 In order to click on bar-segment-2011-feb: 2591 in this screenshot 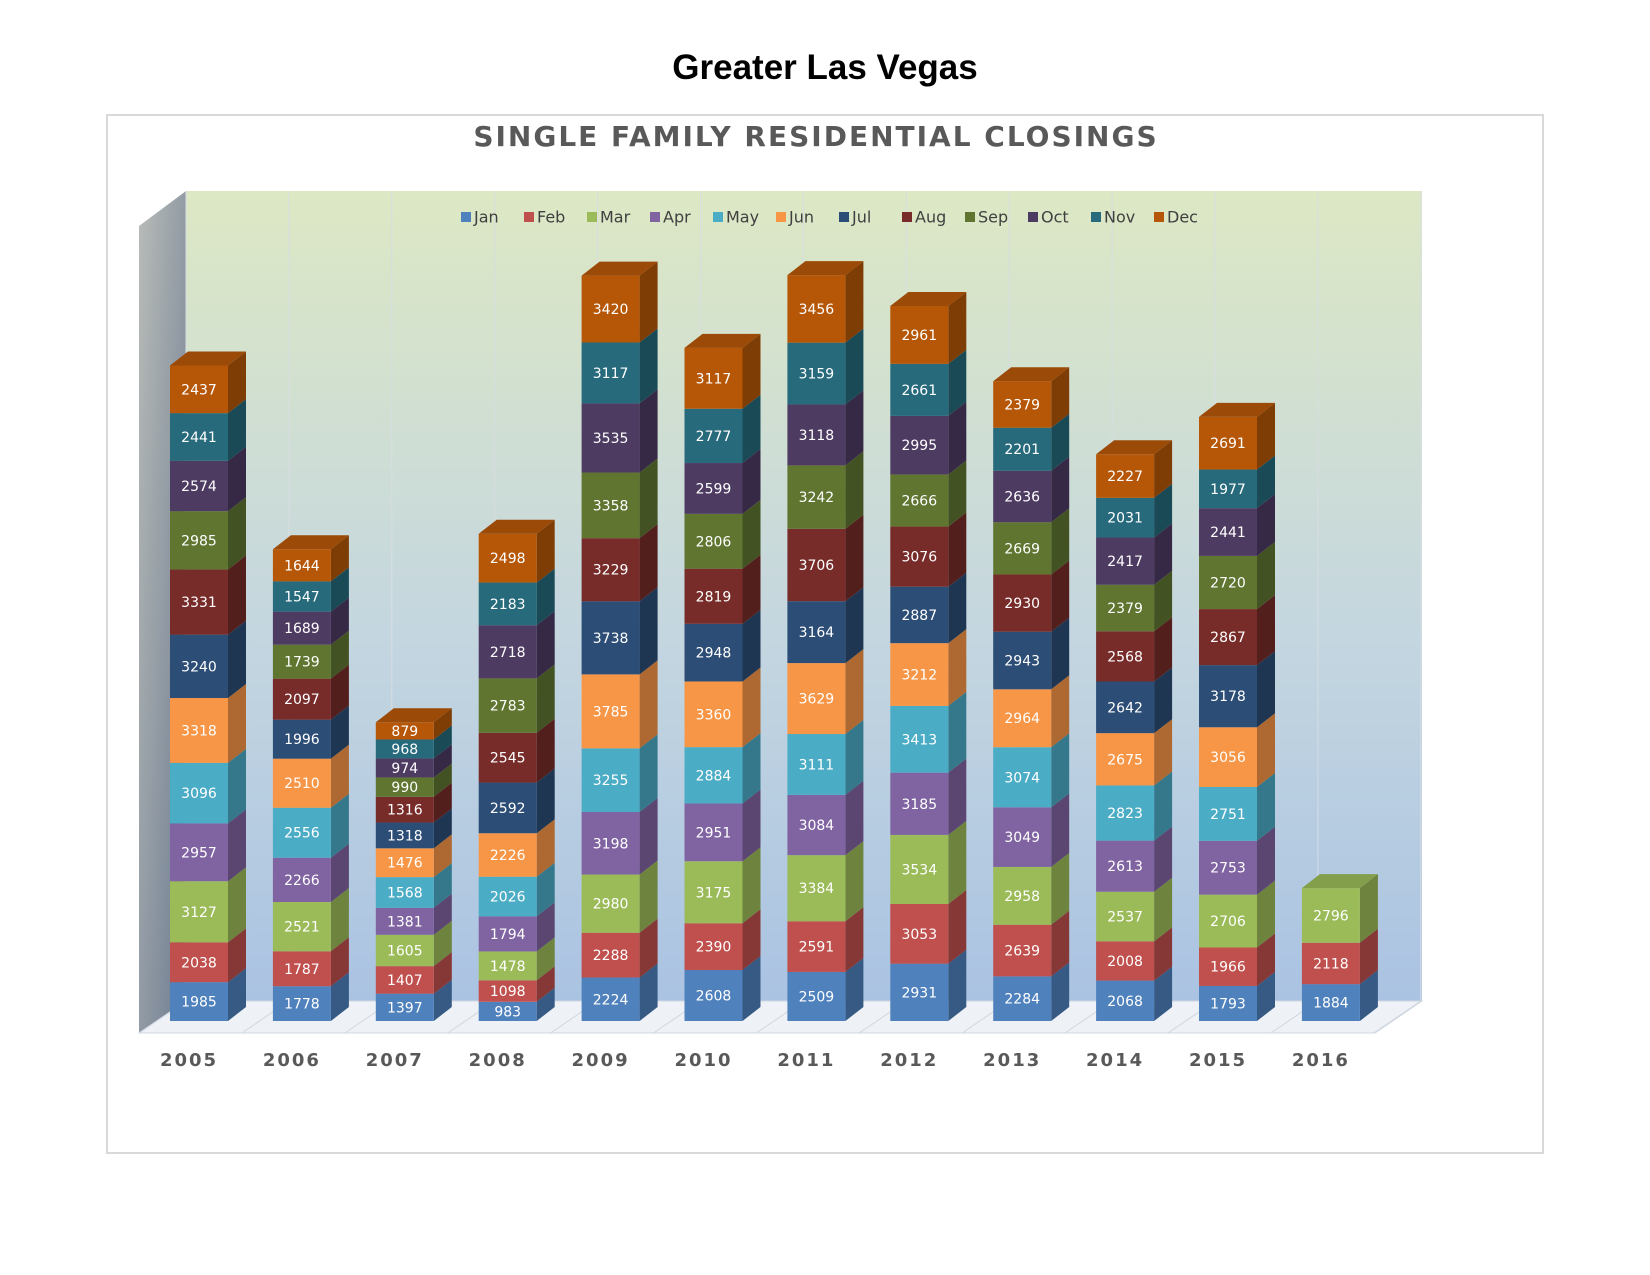, I will do `click(825, 939)`.